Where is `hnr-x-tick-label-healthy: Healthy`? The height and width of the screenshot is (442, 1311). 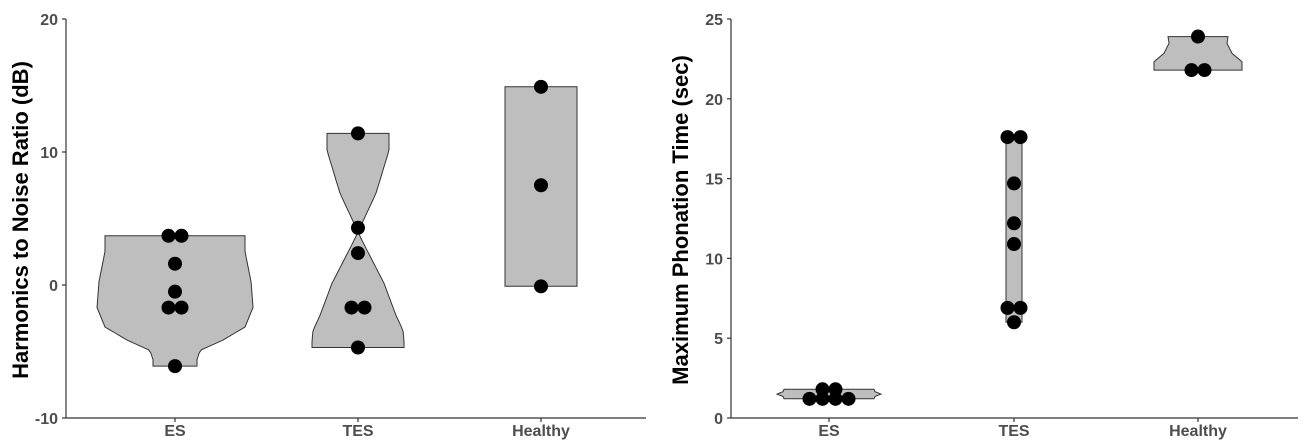
hnr-x-tick-label-healthy: Healthy is located at coordinates (541, 431).